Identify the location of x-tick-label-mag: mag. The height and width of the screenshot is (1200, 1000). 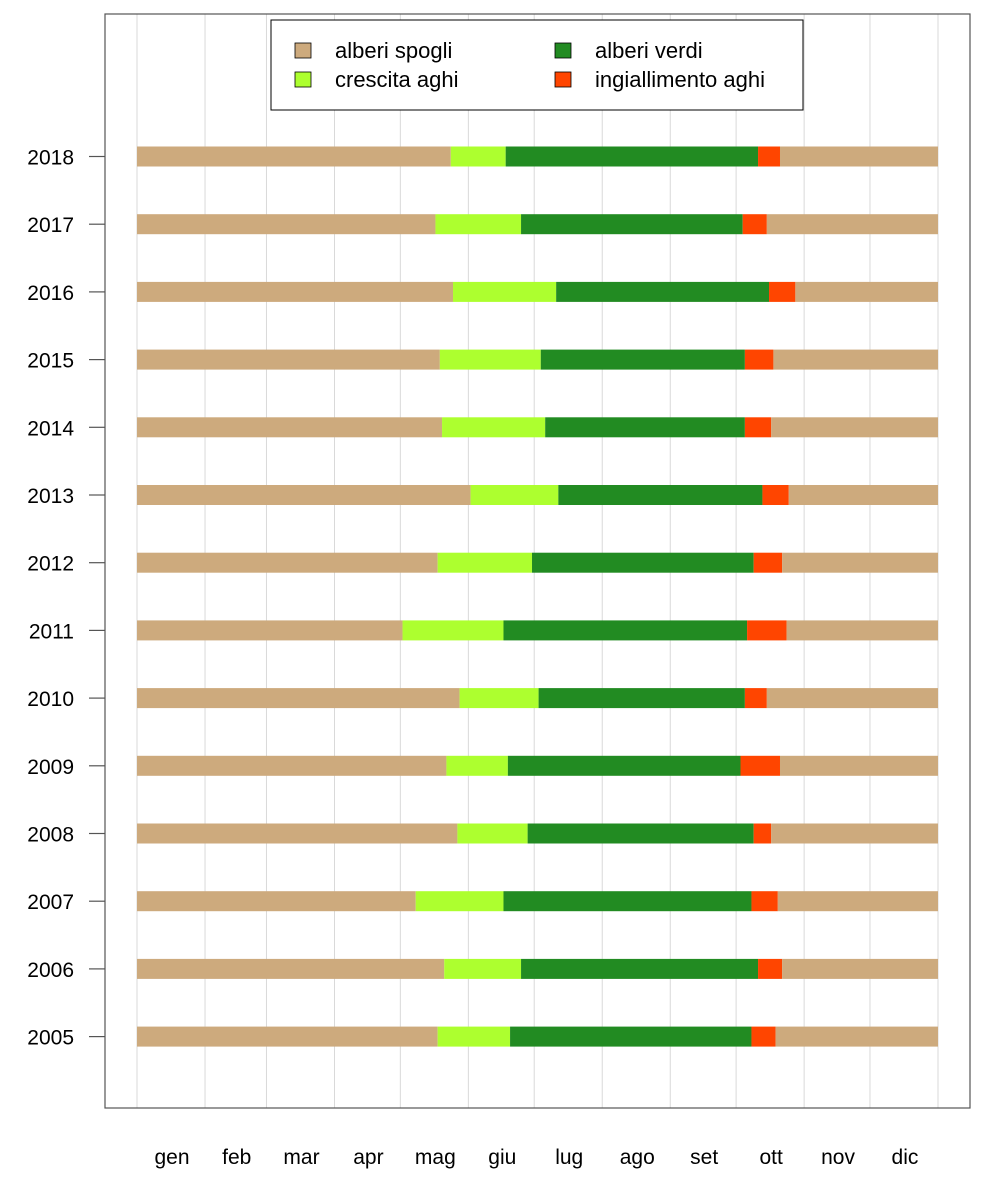
(435, 1157).